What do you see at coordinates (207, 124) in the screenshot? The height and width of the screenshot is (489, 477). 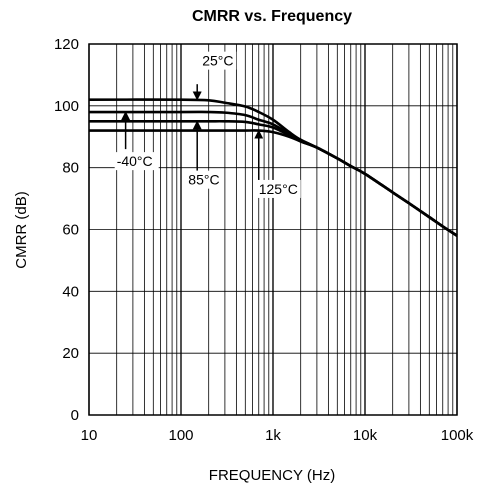 I see `annotations: 25°C -40°C 85°C 125°C` at bounding box center [207, 124].